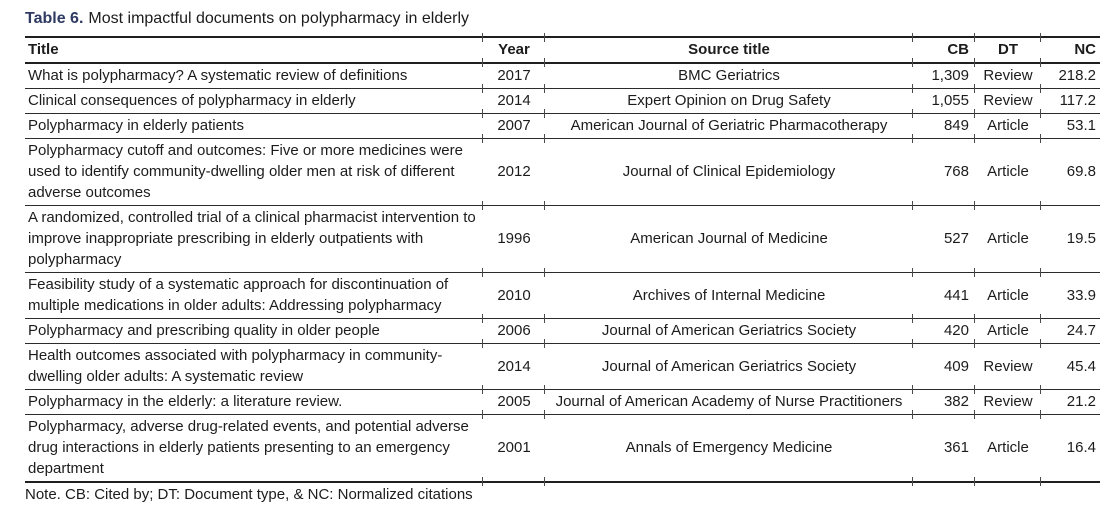 The width and height of the screenshot is (1107, 523). What do you see at coordinates (513, 333) in the screenshot?
I see `cell-year: 2006` at bounding box center [513, 333].